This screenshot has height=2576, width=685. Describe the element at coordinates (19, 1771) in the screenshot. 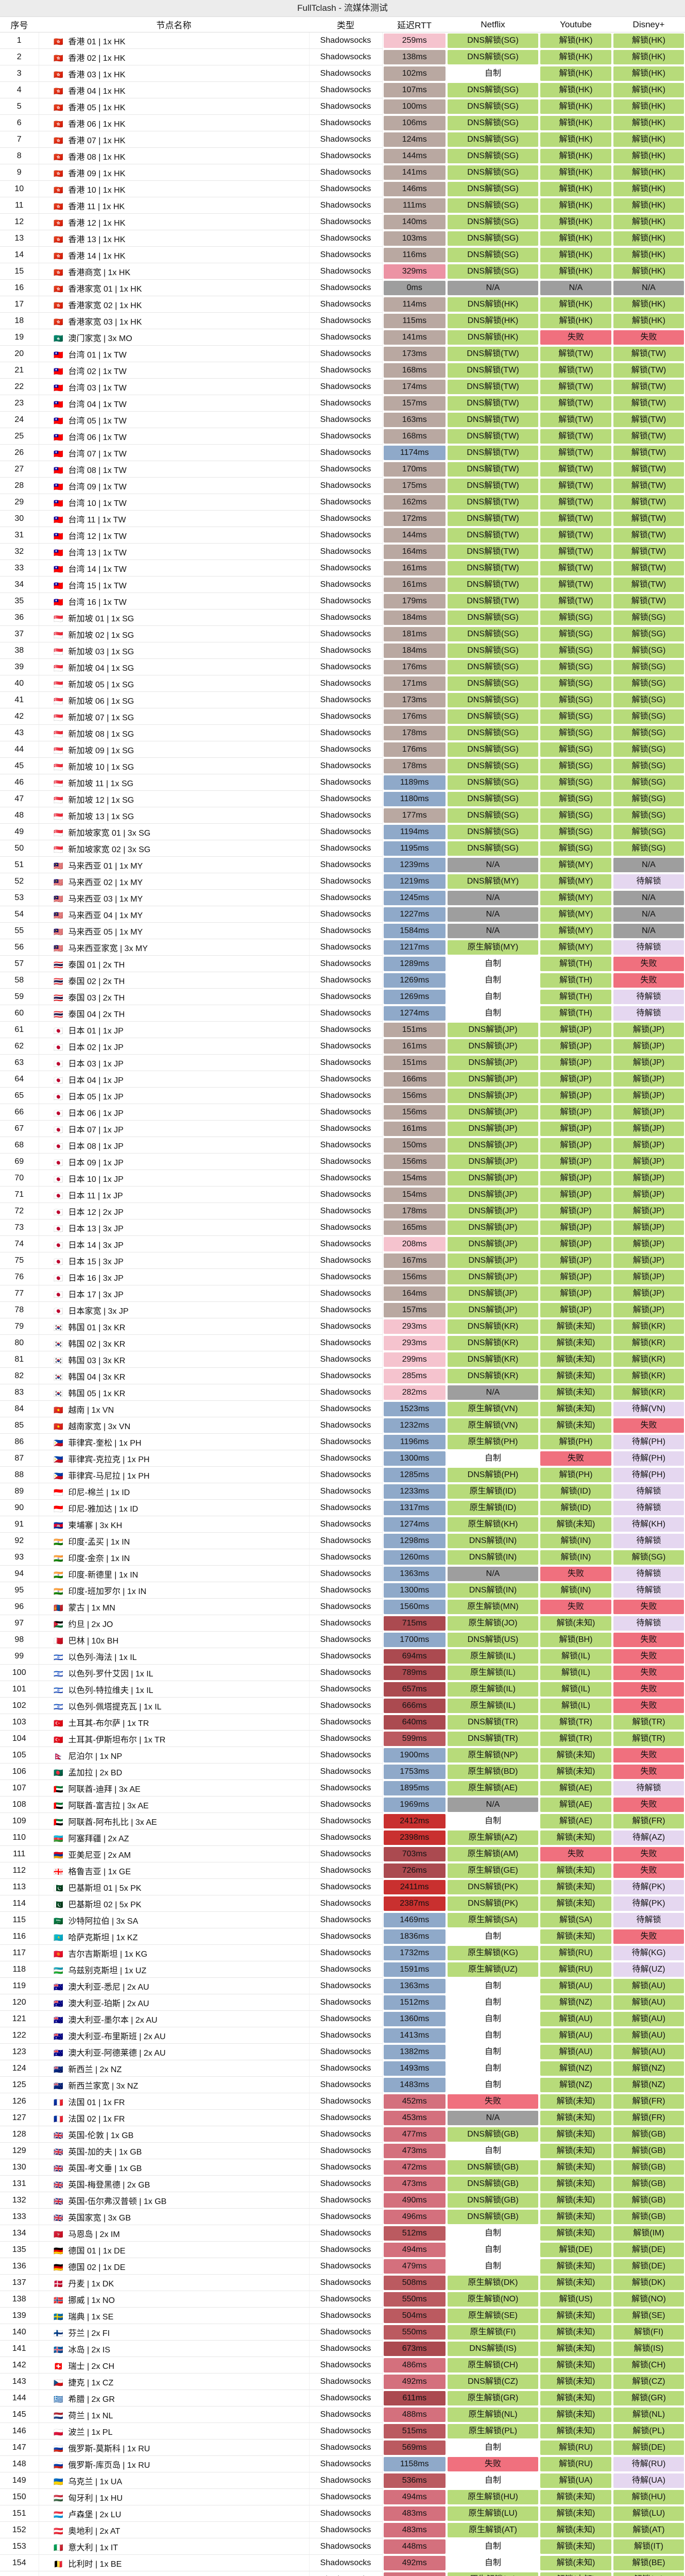

I see `row-index: 106` at that location.